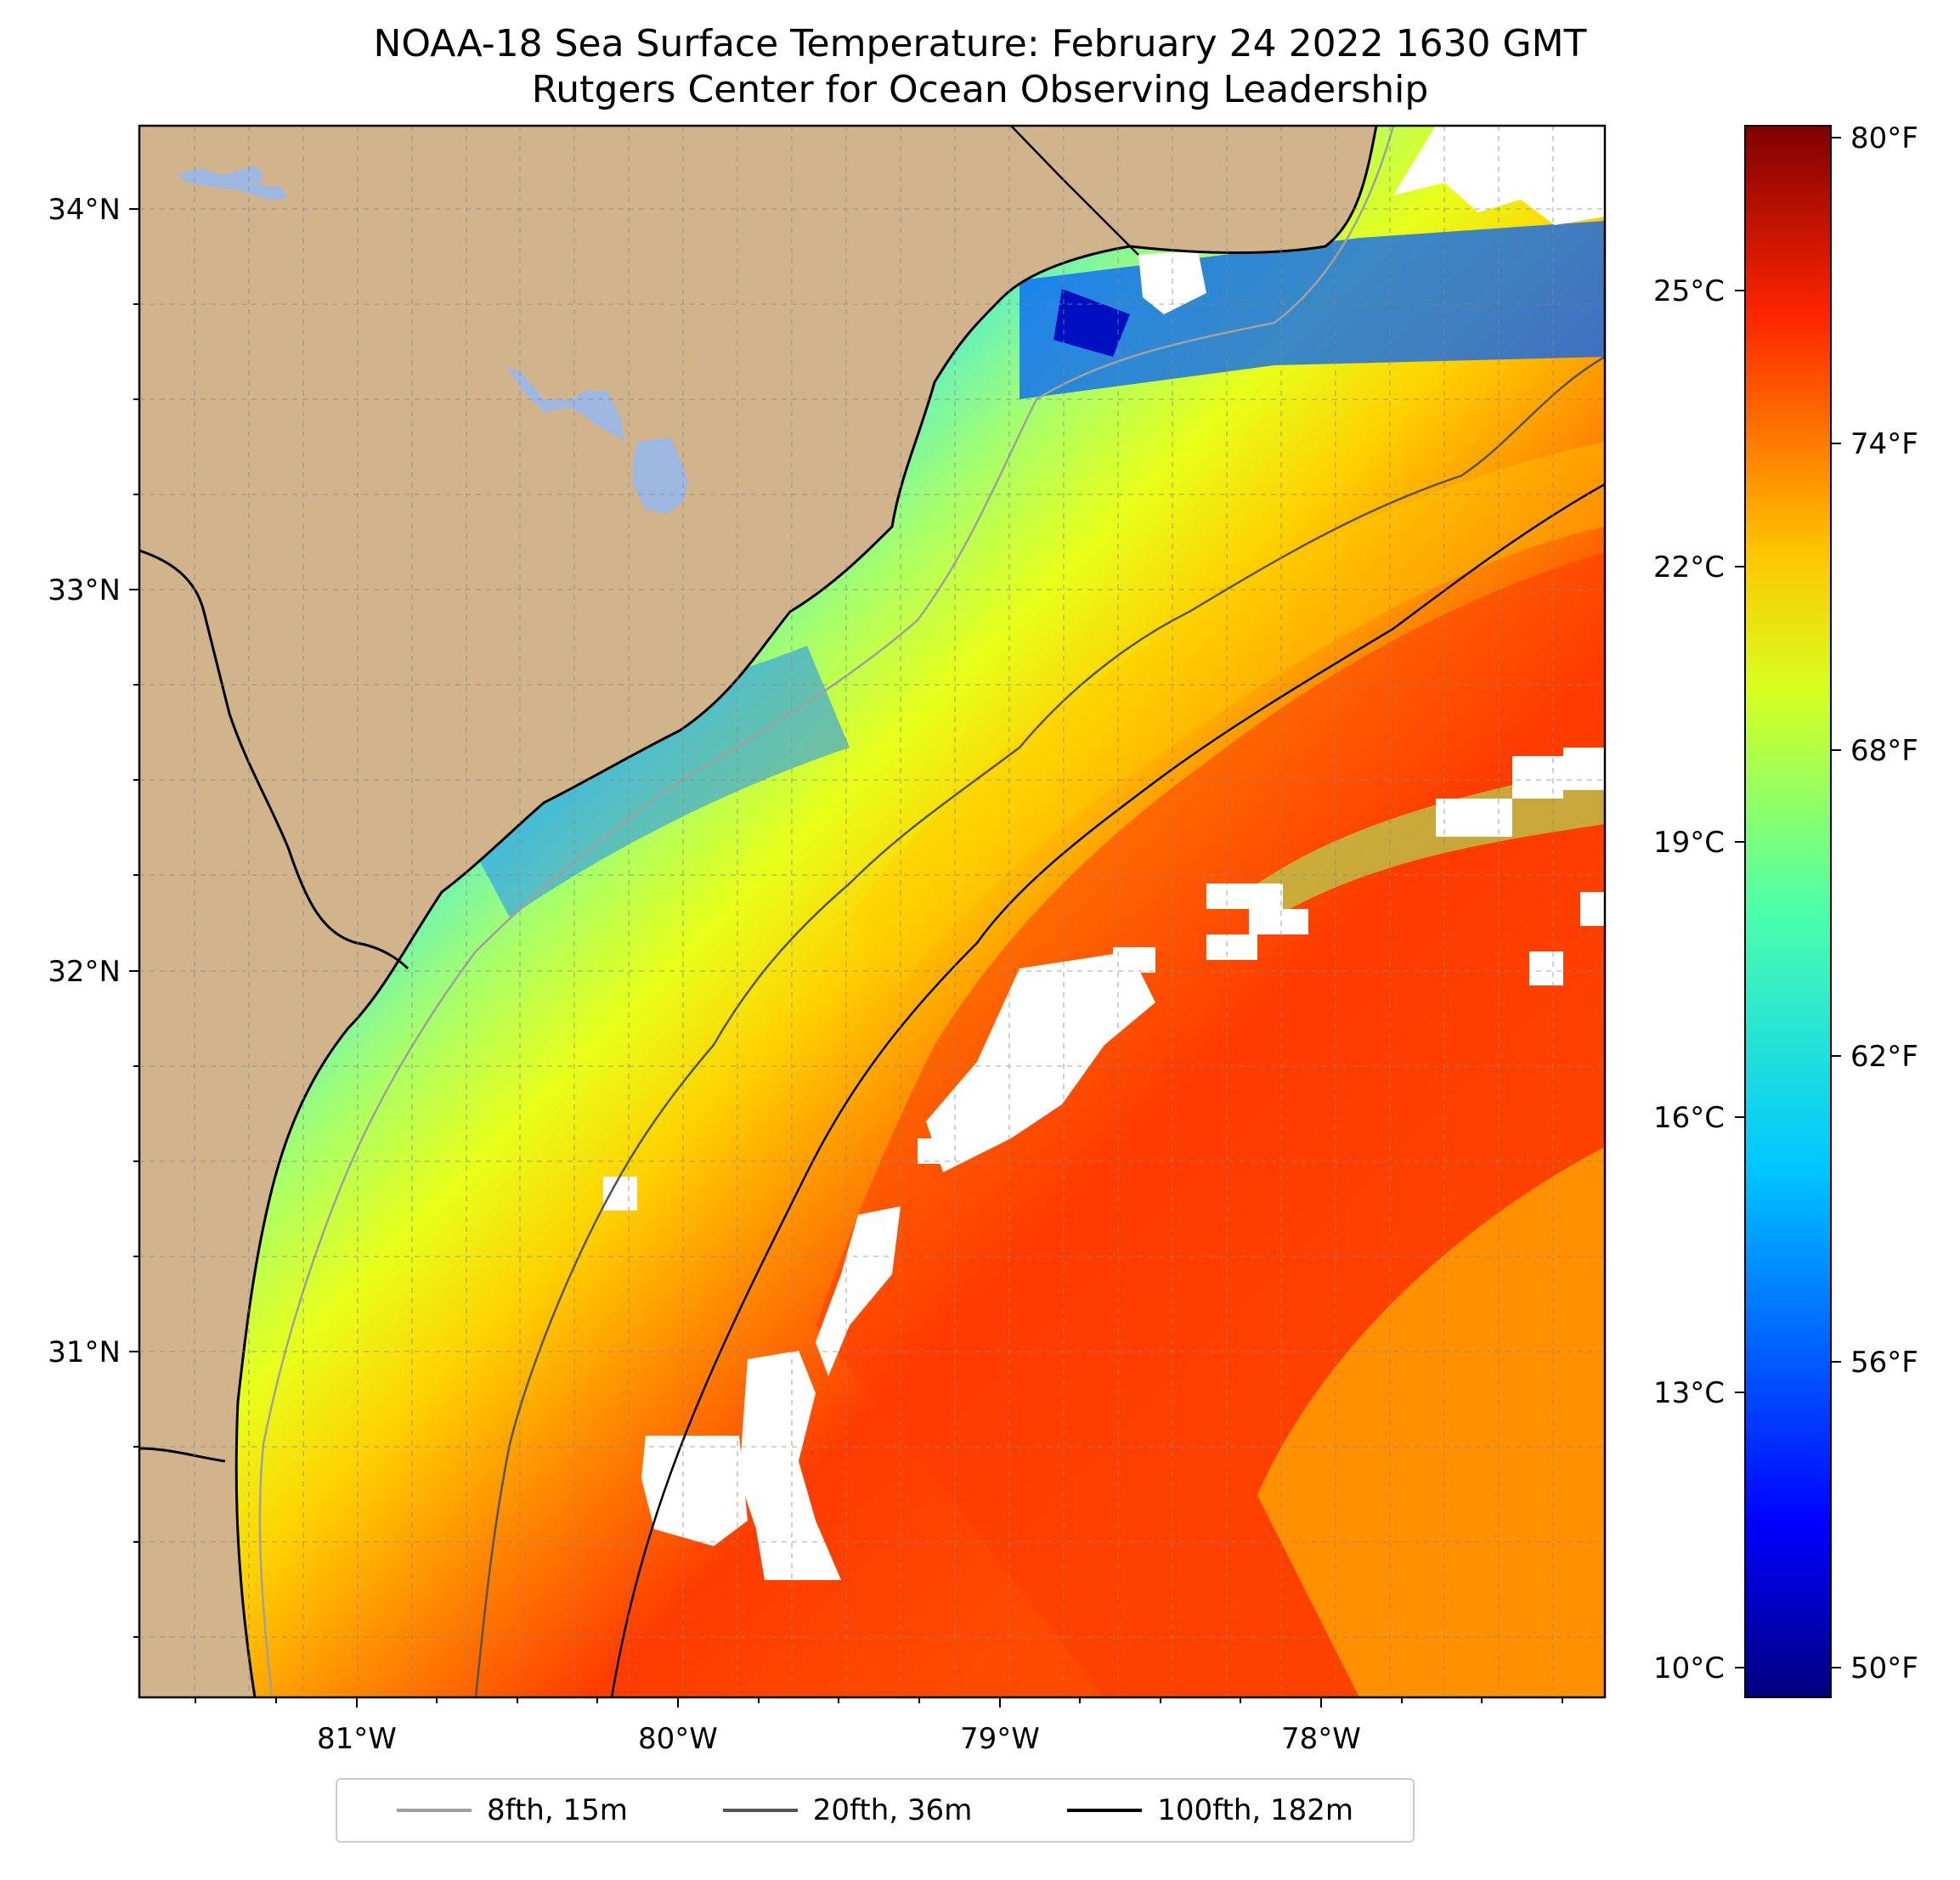  Describe the element at coordinates (1884, 444) in the screenshot. I see `fahrenheit-label: 74°F` at that location.